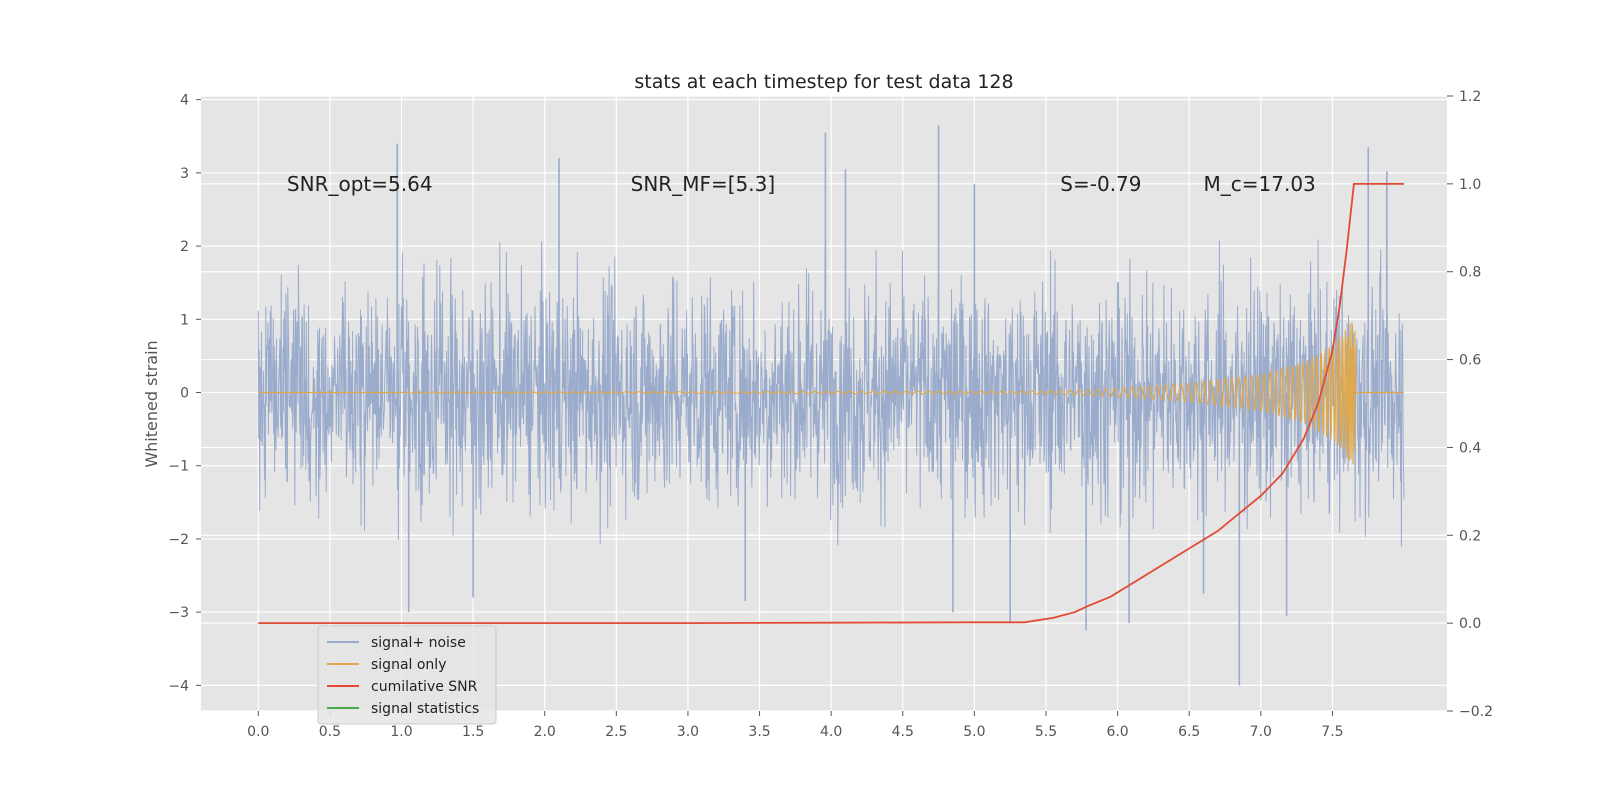  What do you see at coordinates (330, 732) in the screenshot?
I see `x-tick-label-1: 0.5` at bounding box center [330, 732].